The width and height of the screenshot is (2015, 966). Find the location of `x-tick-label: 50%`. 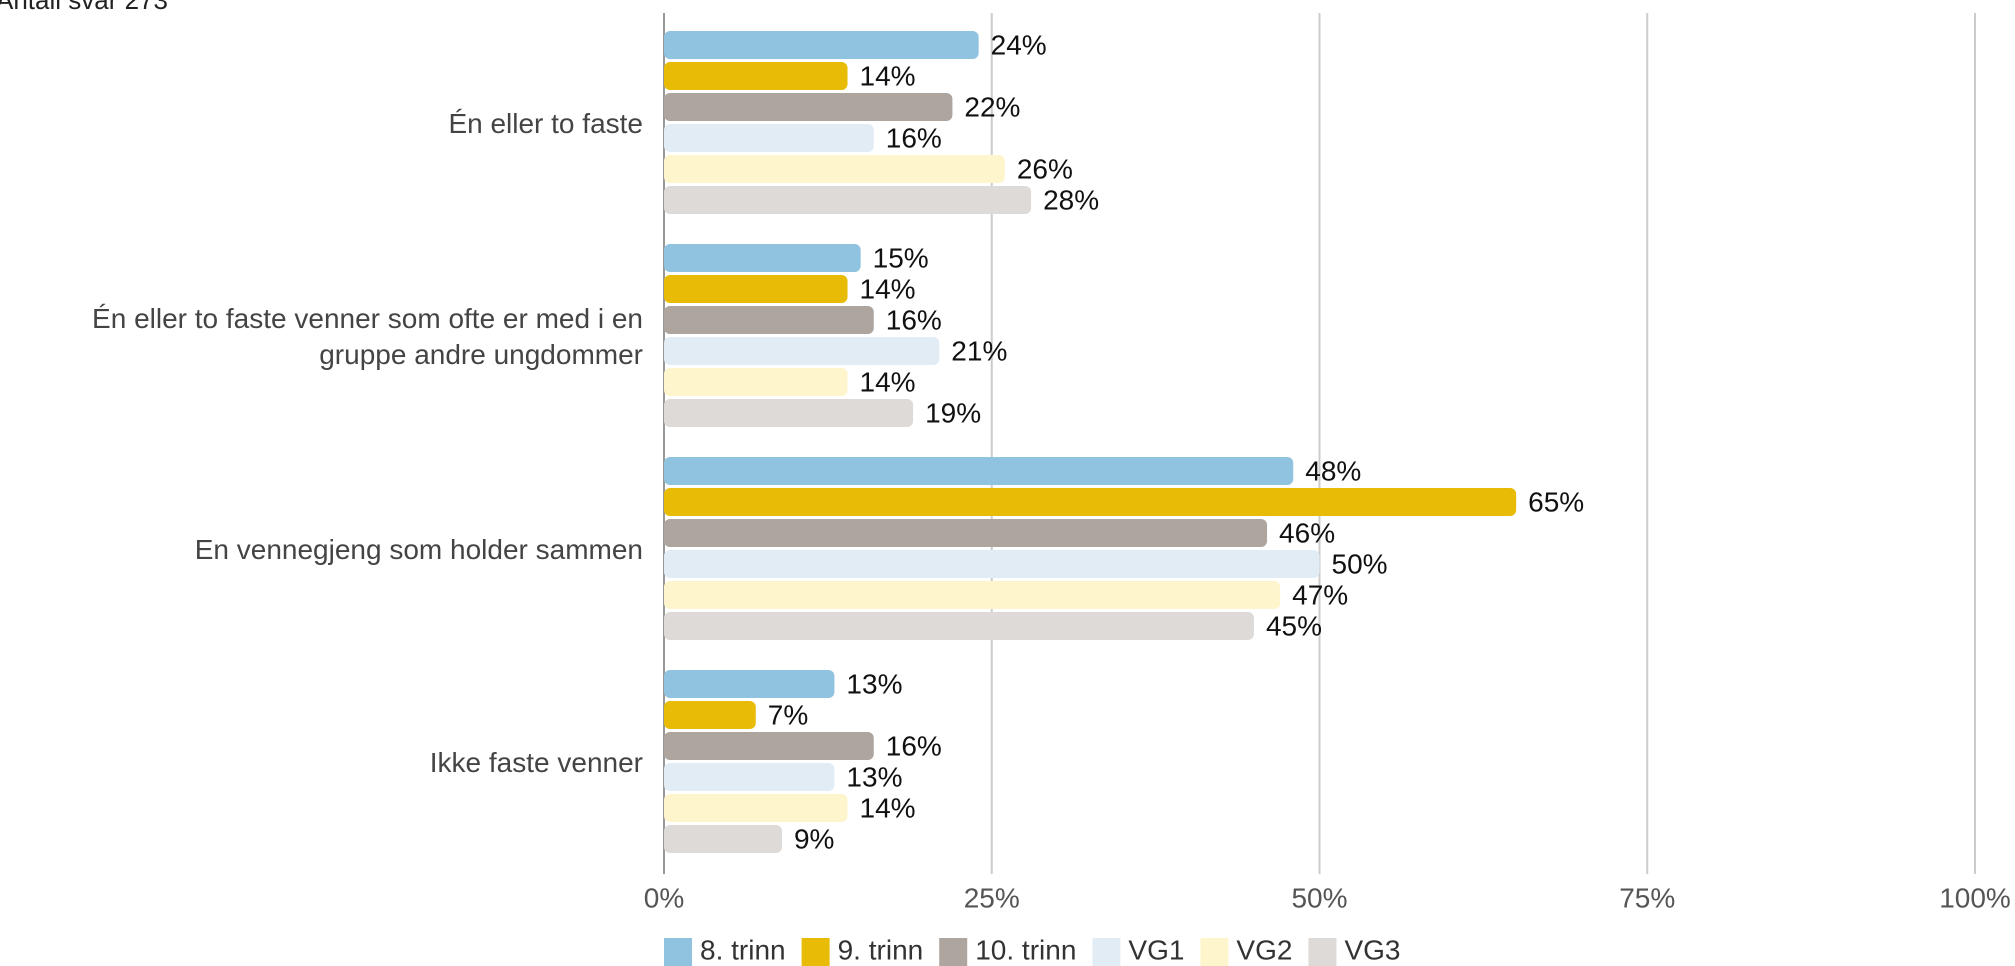

x-tick-label: 50% is located at coordinates (1319, 897).